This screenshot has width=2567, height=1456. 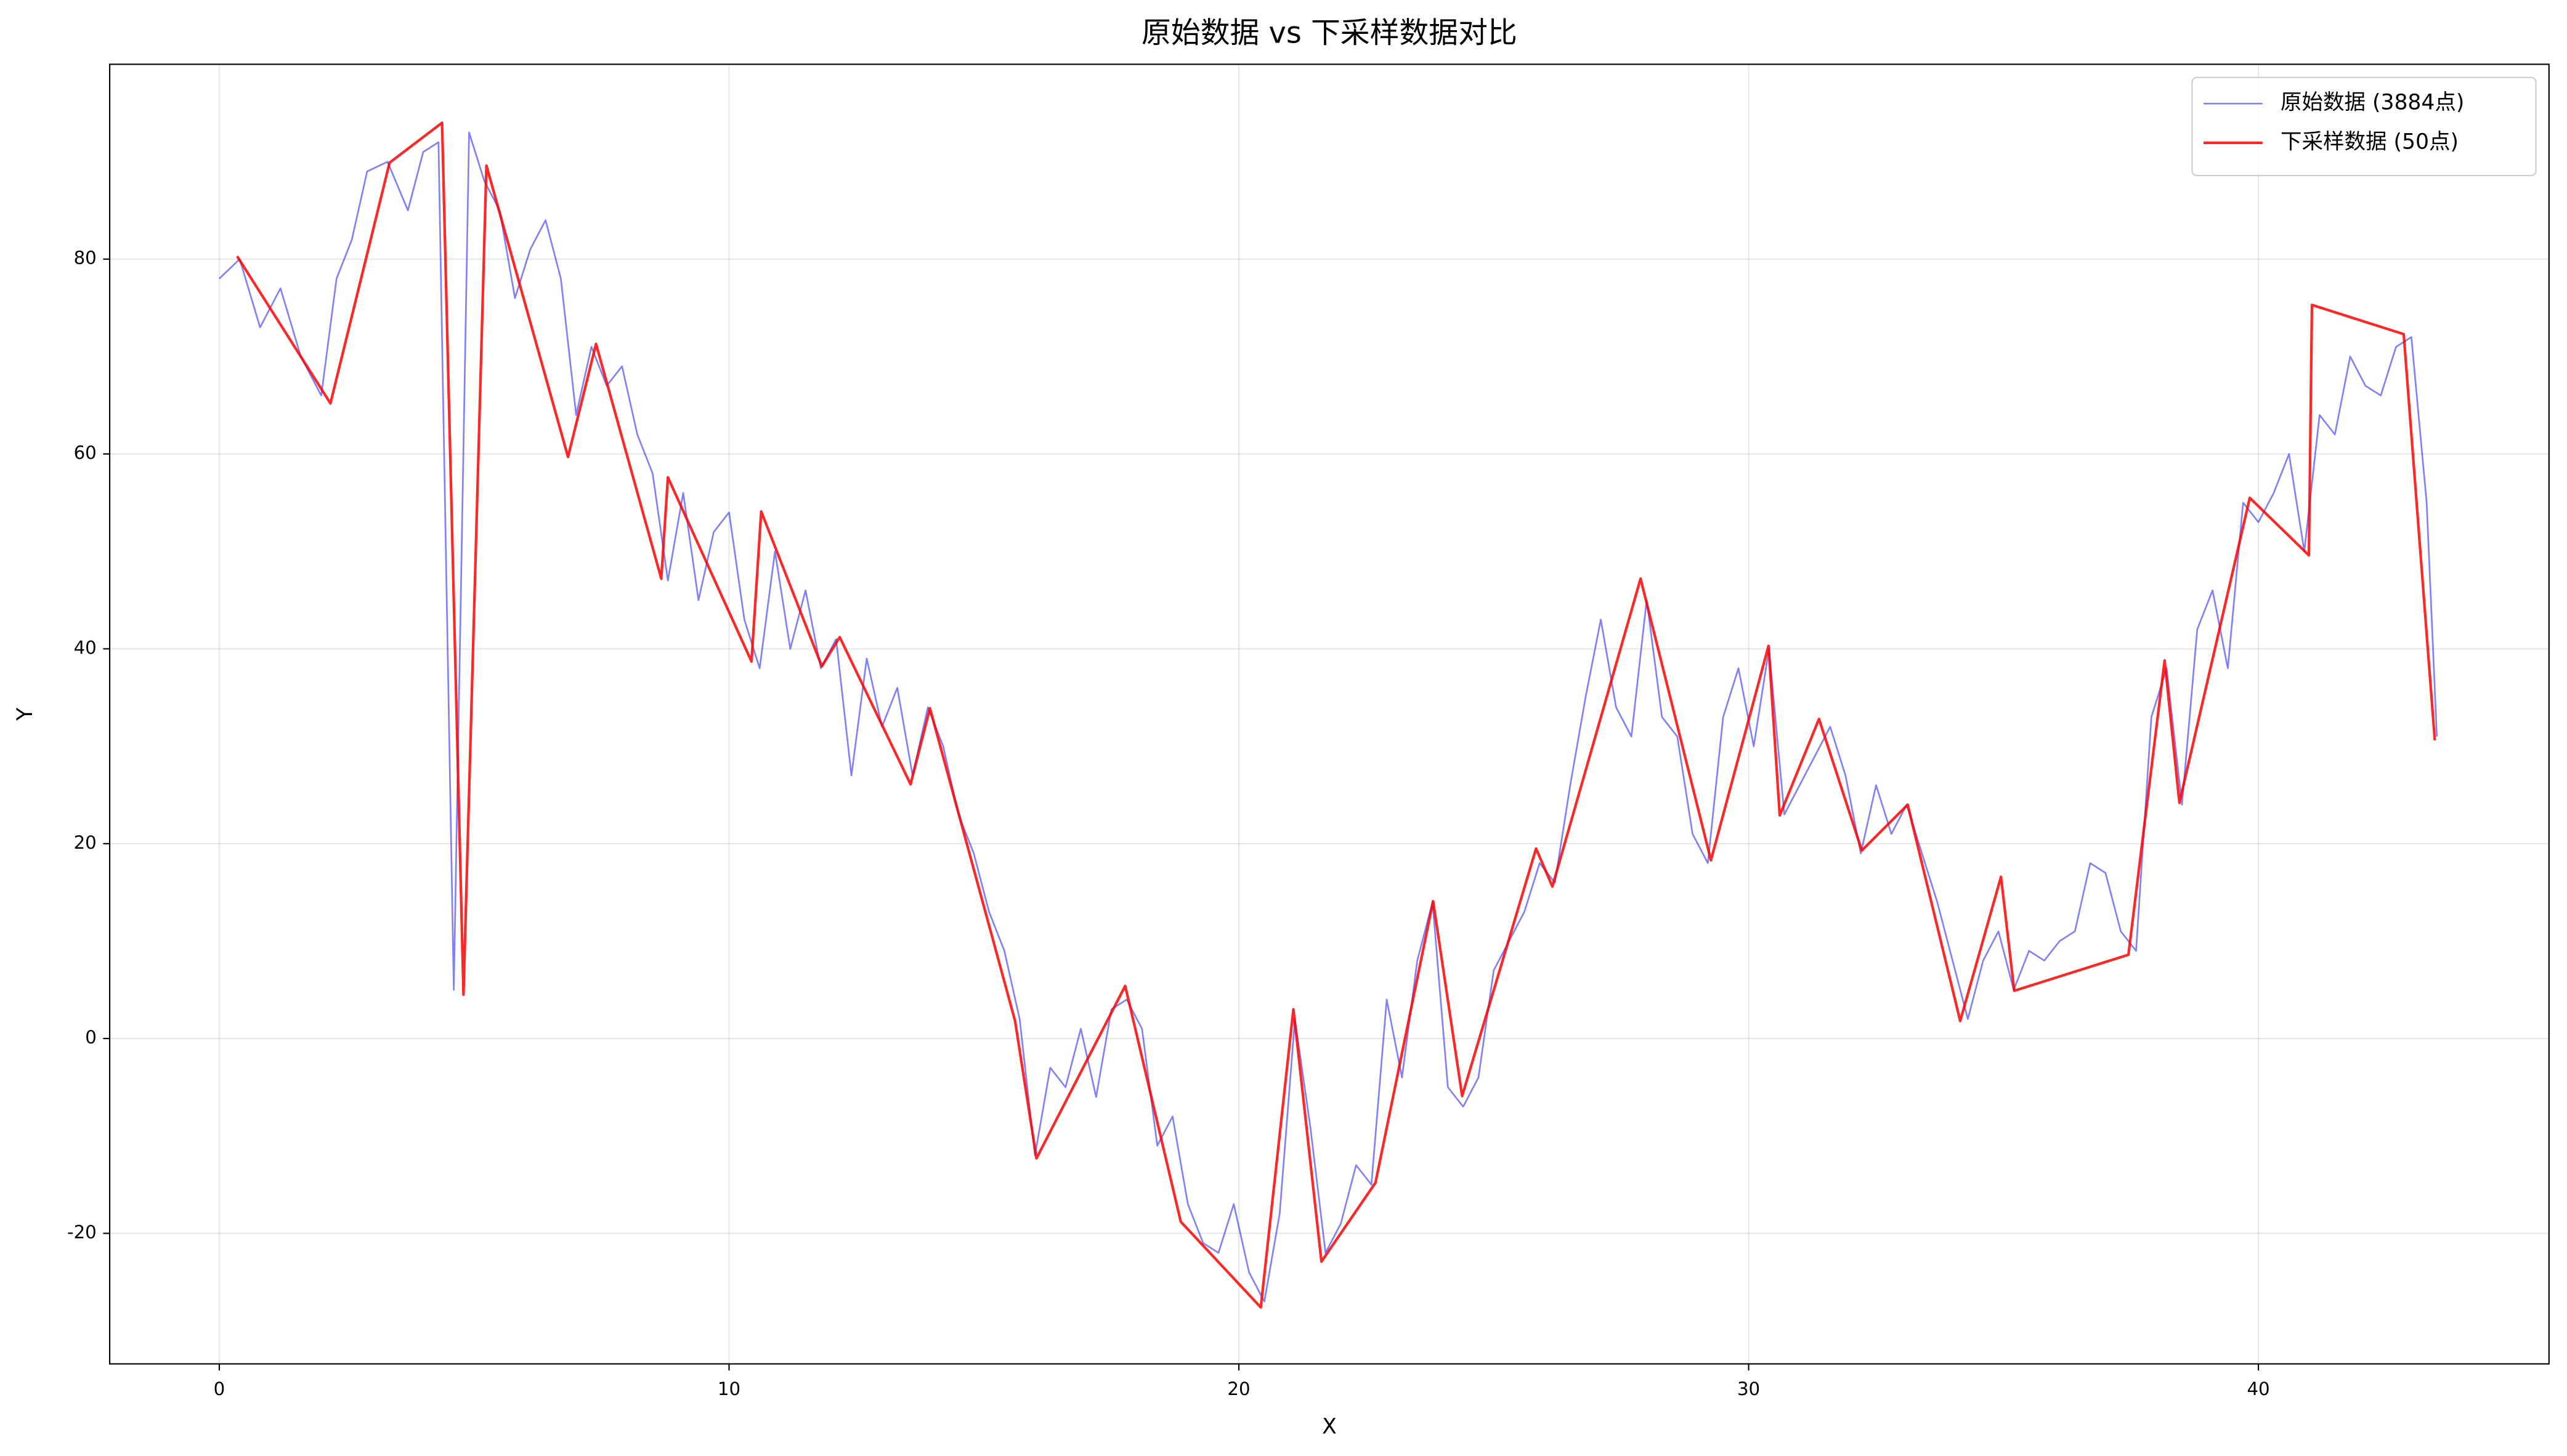 What do you see at coordinates (1238, 1388) in the screenshot?
I see `x-tick-label: 20` at bounding box center [1238, 1388].